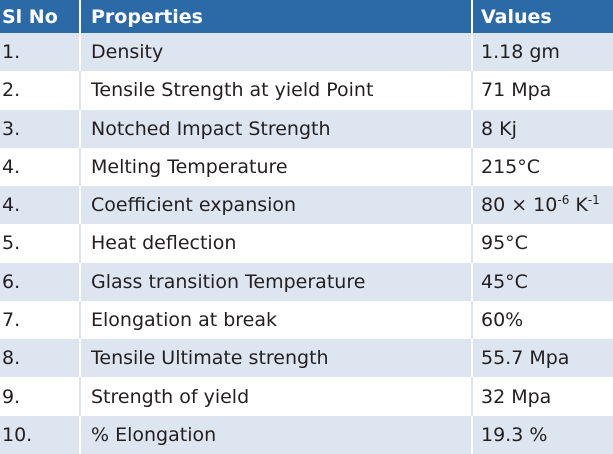 The width and height of the screenshot is (613, 454). Describe the element at coordinates (40, 281) in the screenshot. I see `table-cell: 6.` at that location.